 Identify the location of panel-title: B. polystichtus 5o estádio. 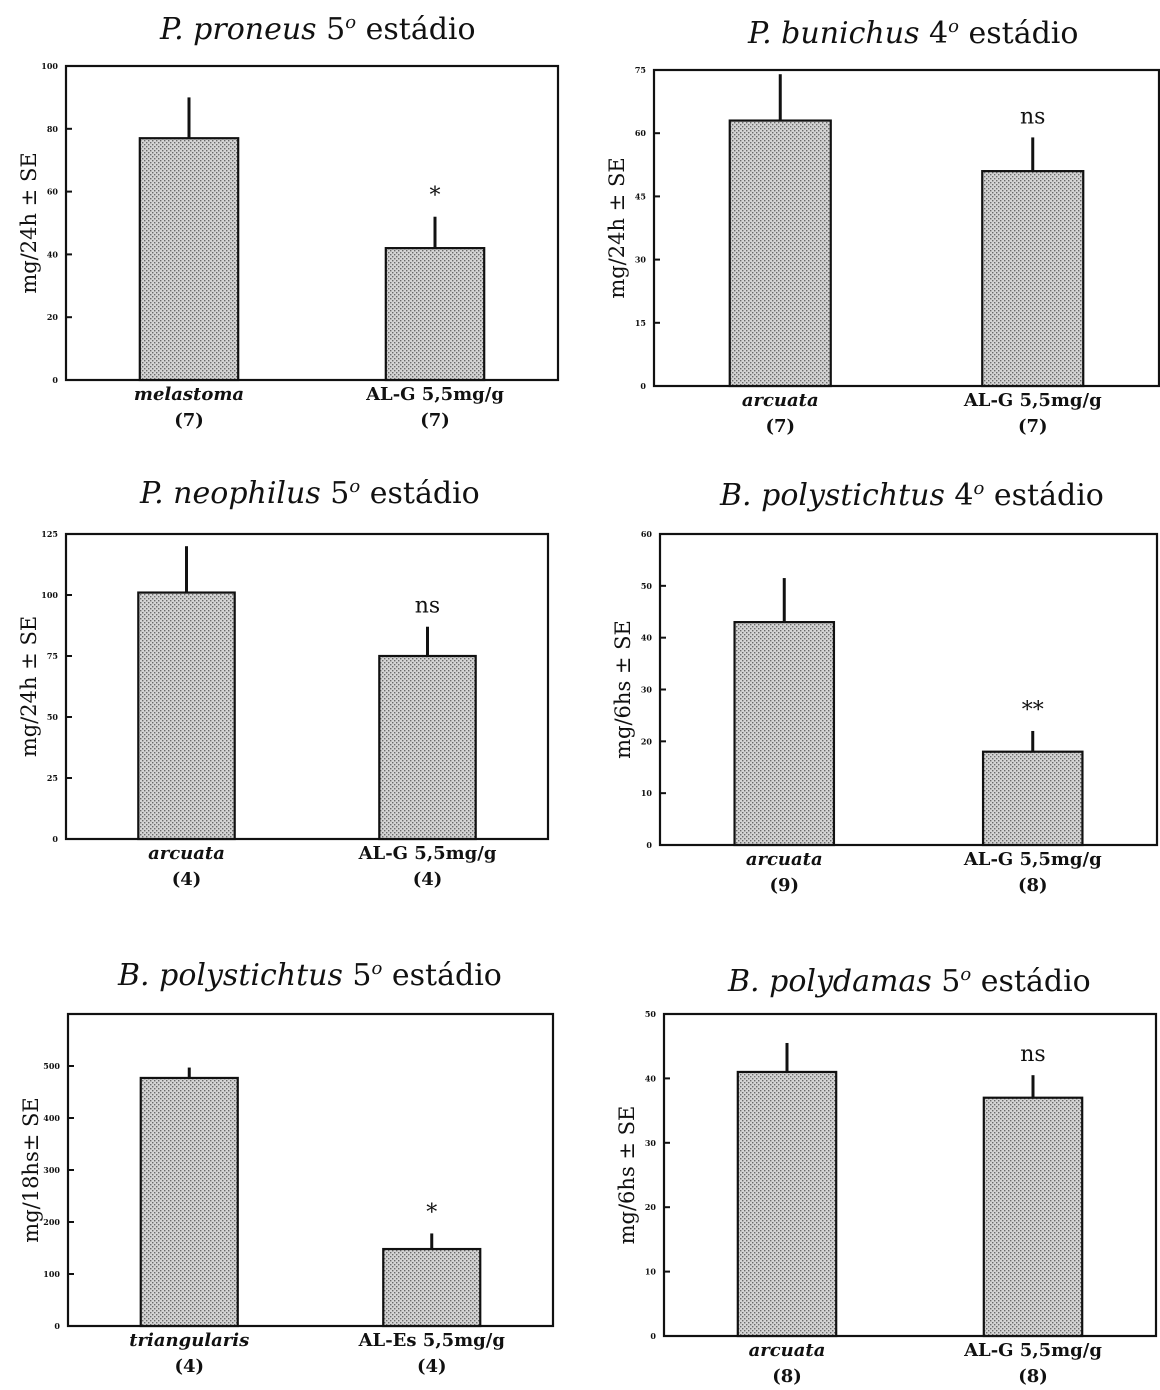
(310, 975).